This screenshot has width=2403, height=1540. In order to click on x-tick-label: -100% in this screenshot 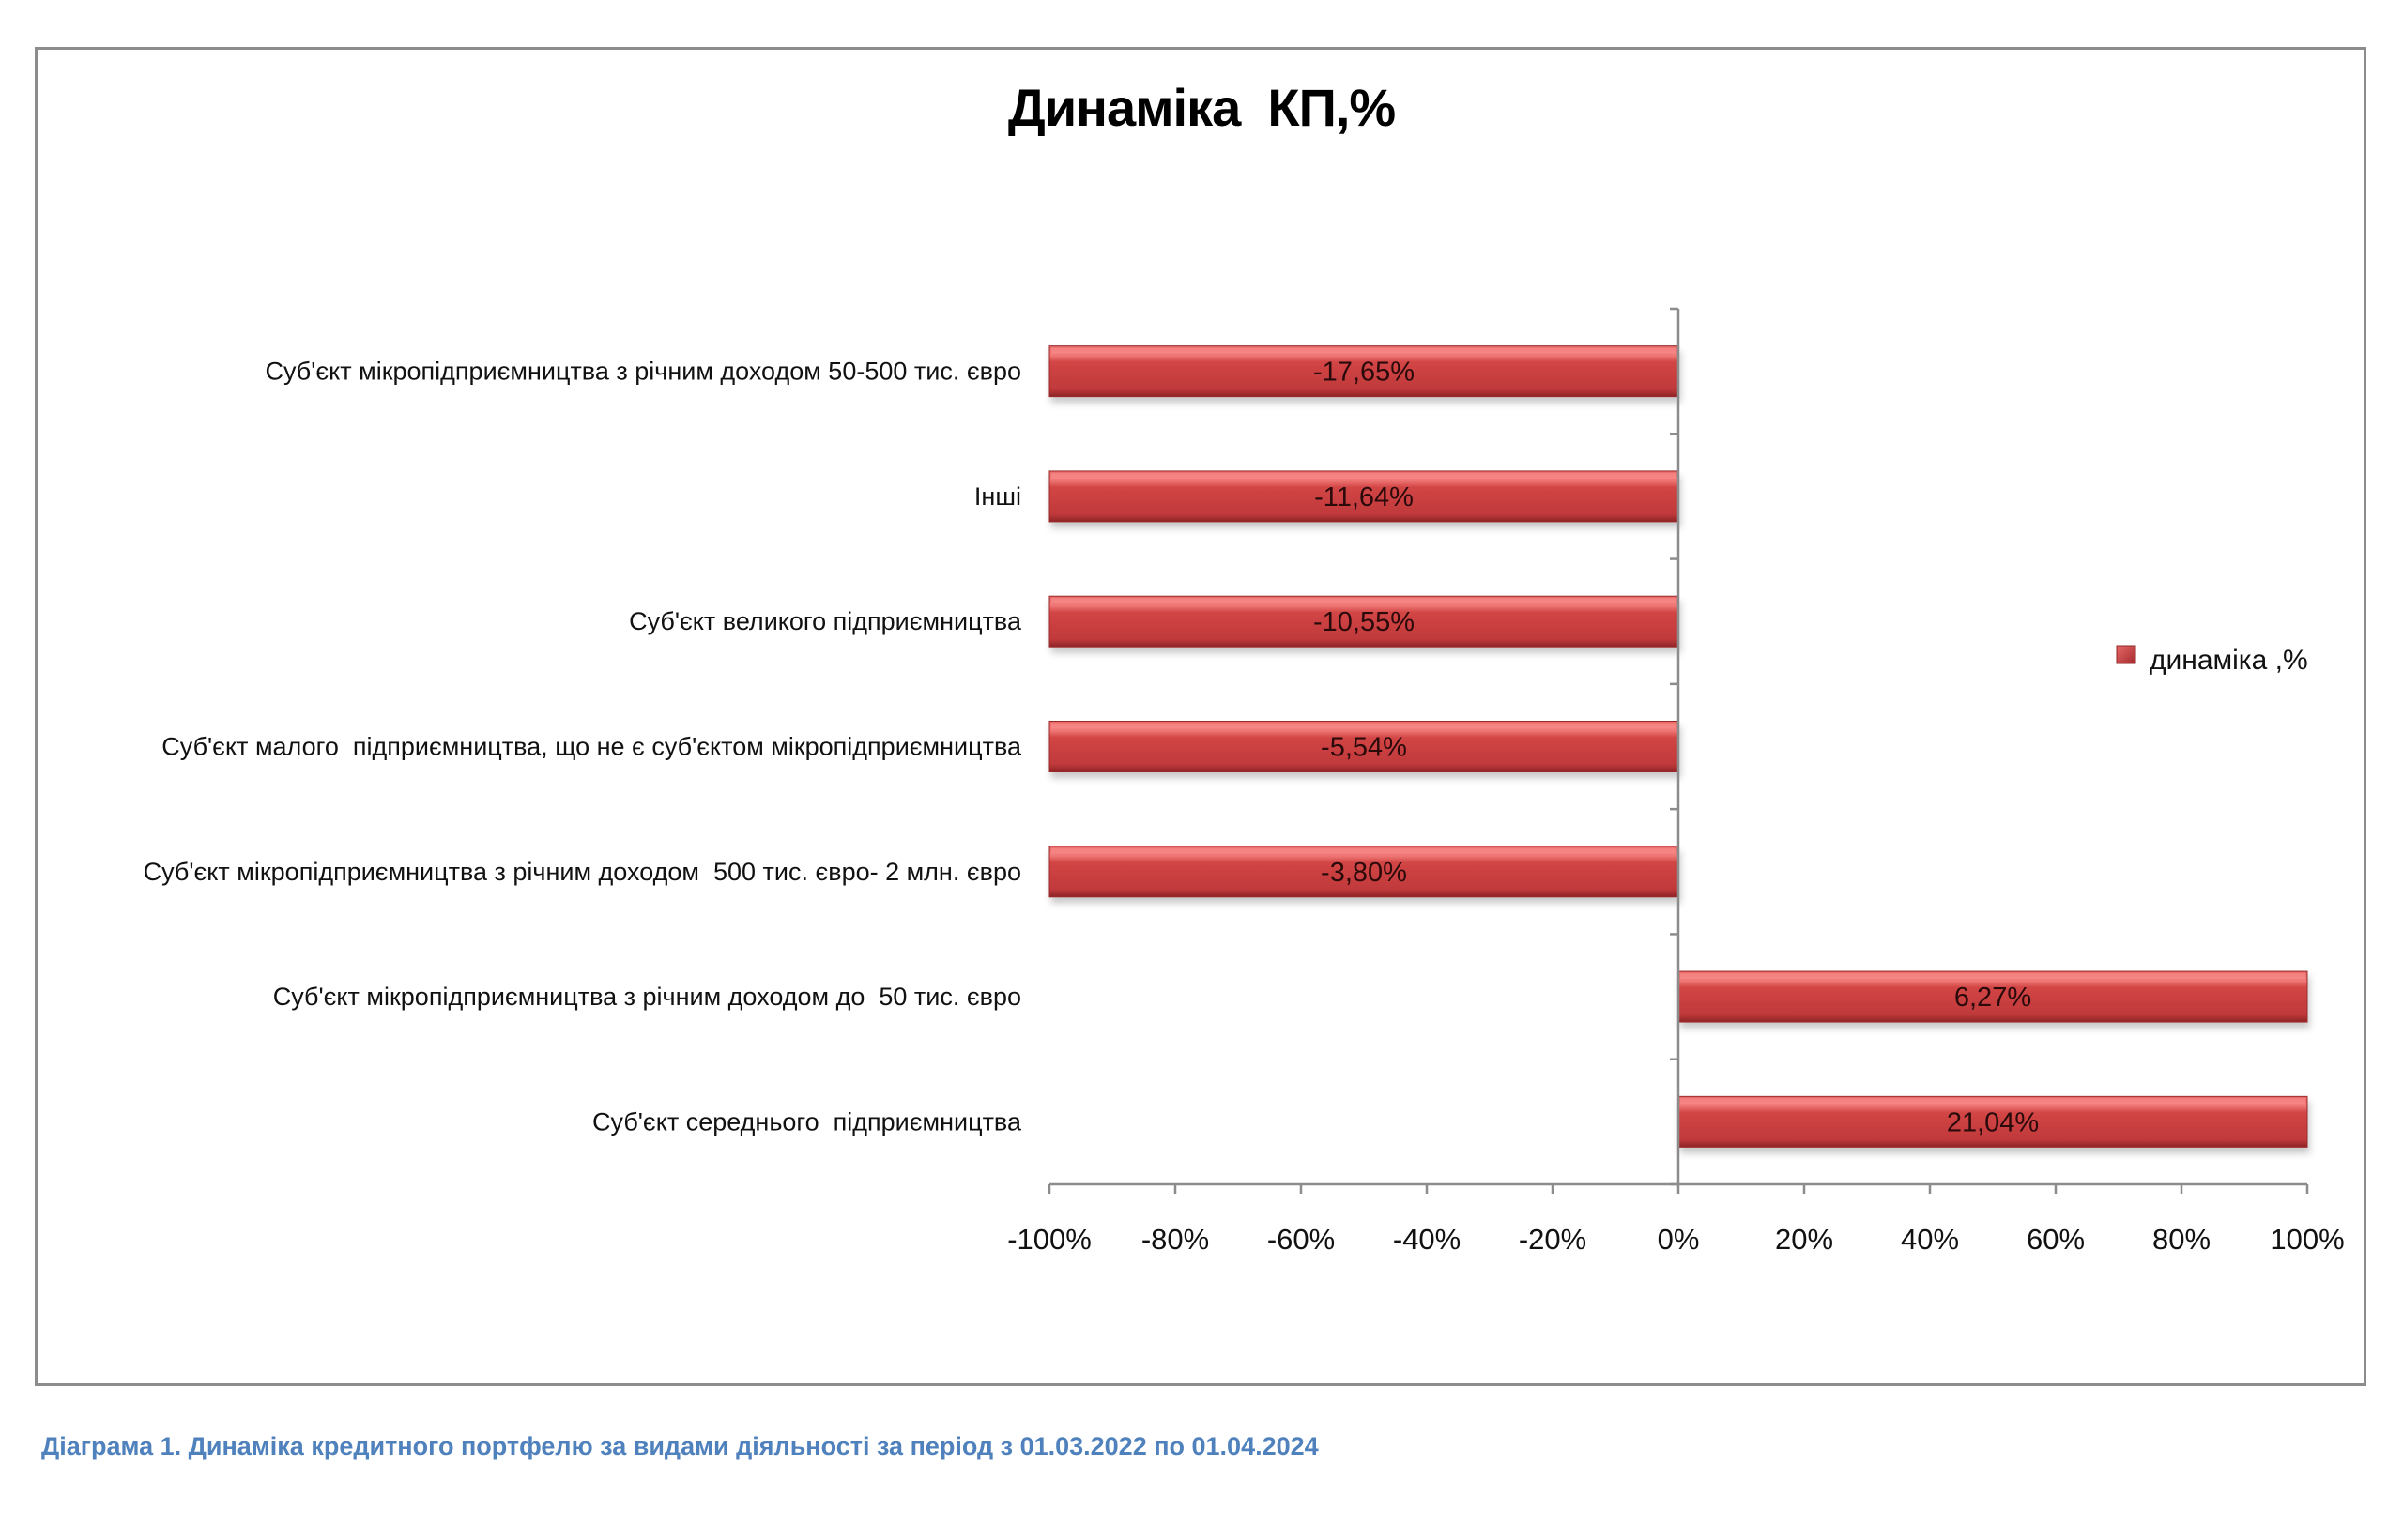, I will do `click(1049, 1239)`.